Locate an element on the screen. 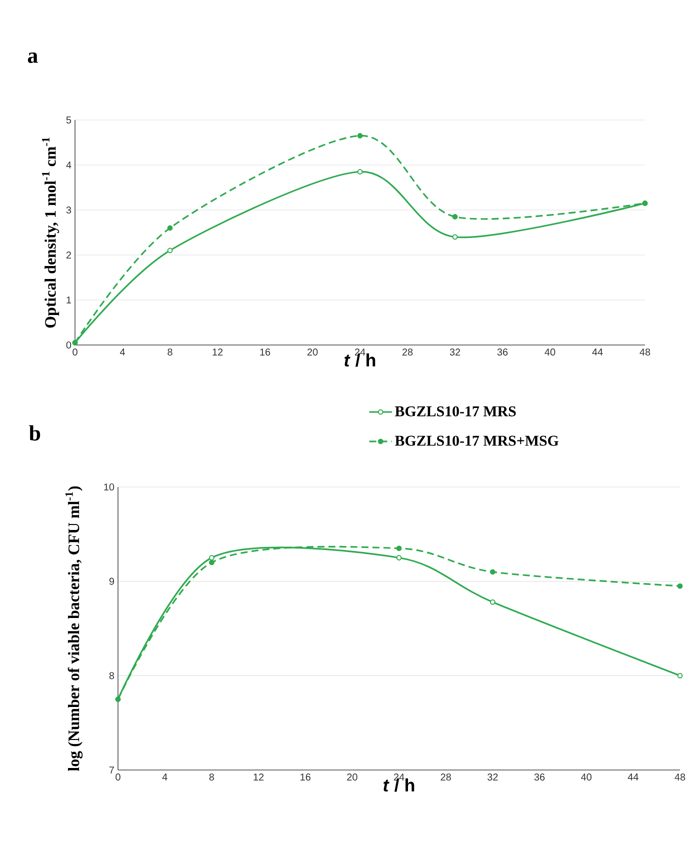 The width and height of the screenshot is (689, 845). y-axis-title: log (Number of viable bacteria, CFU ml$^{-1}$) is located at coordinates (74, 628).